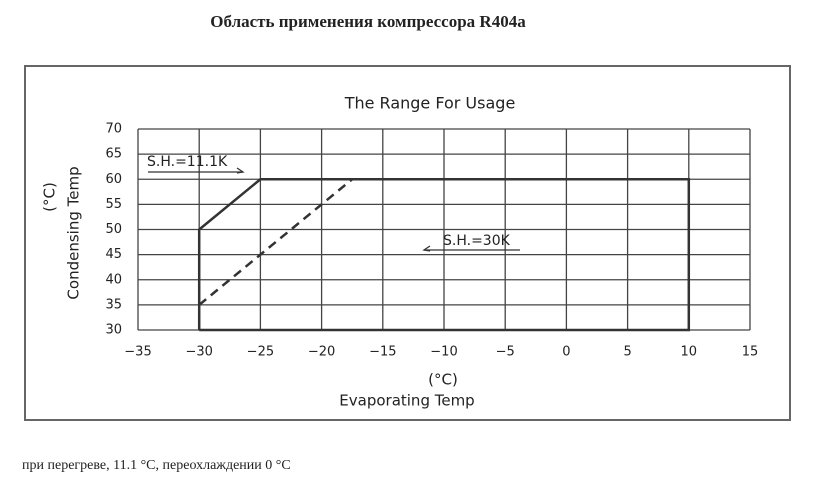  I want to click on y-axis-label: Condensing Temp, so click(74, 232).